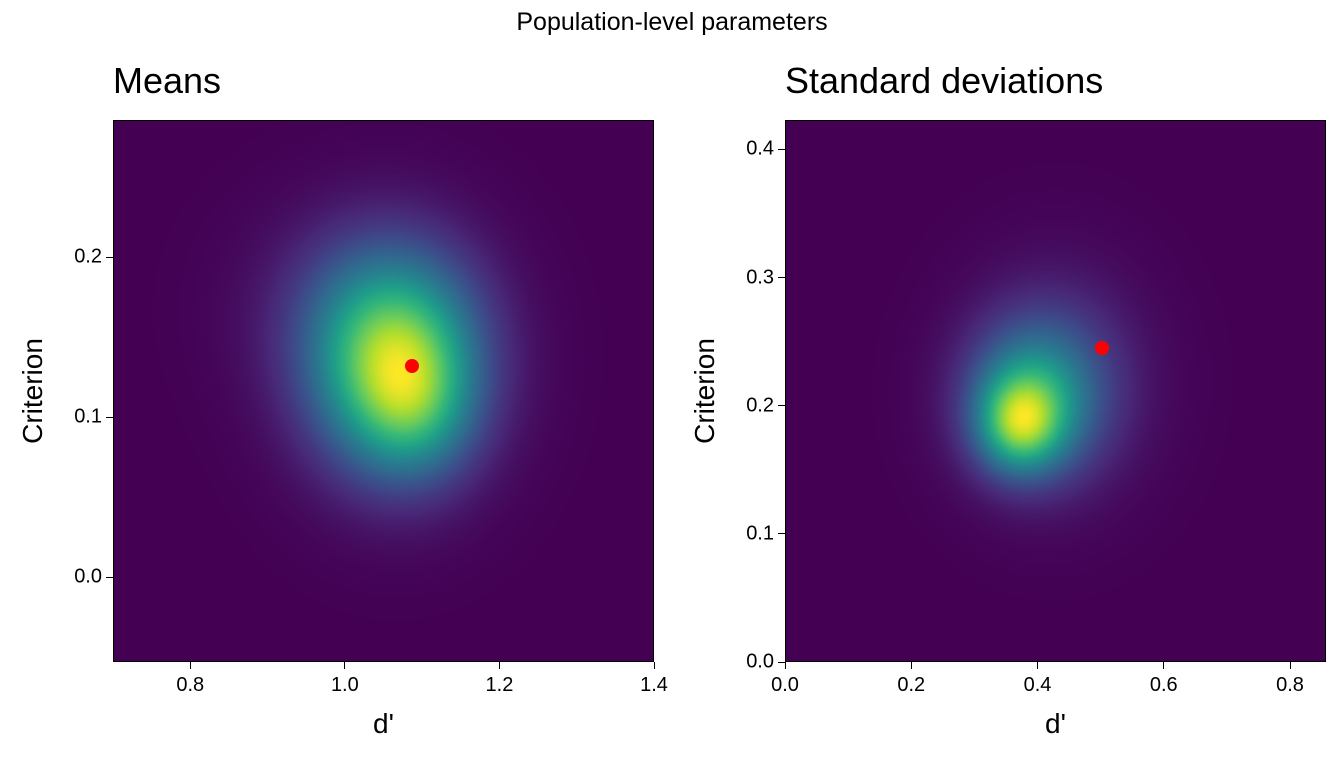 The width and height of the screenshot is (1344, 768). What do you see at coordinates (785, 685) in the screenshot?
I see `x-tick-label: 0.0` at bounding box center [785, 685].